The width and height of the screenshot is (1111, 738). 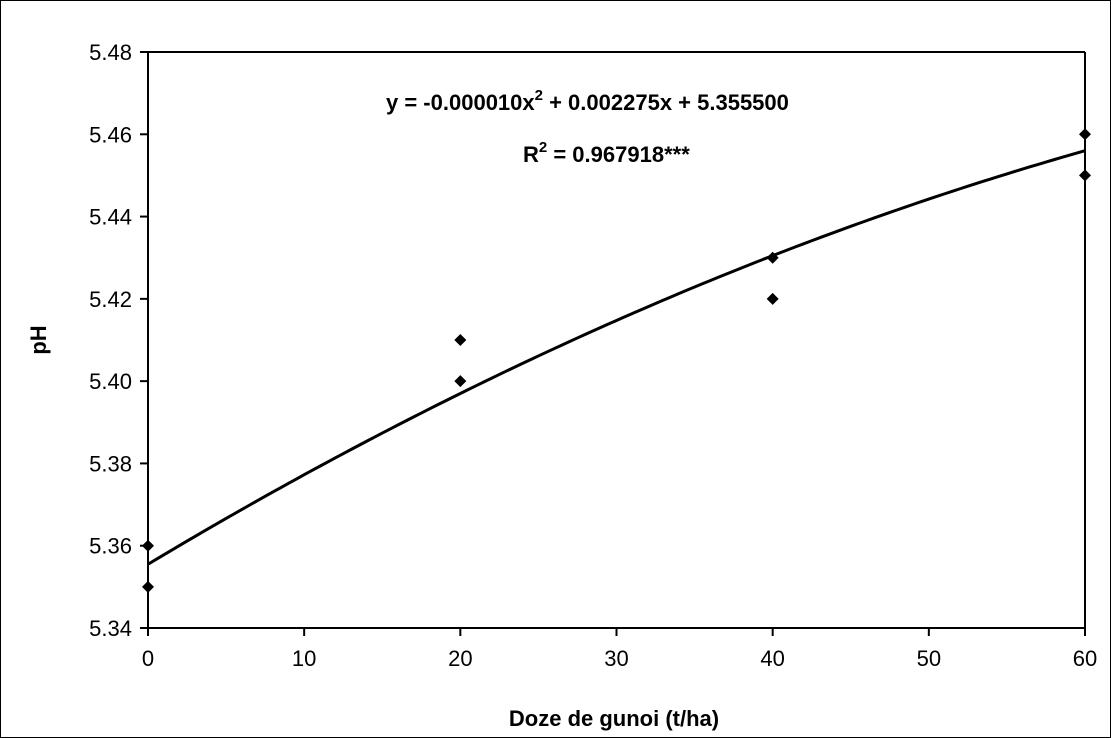 I want to click on y-tick-label: 5.36, so click(x=110, y=546).